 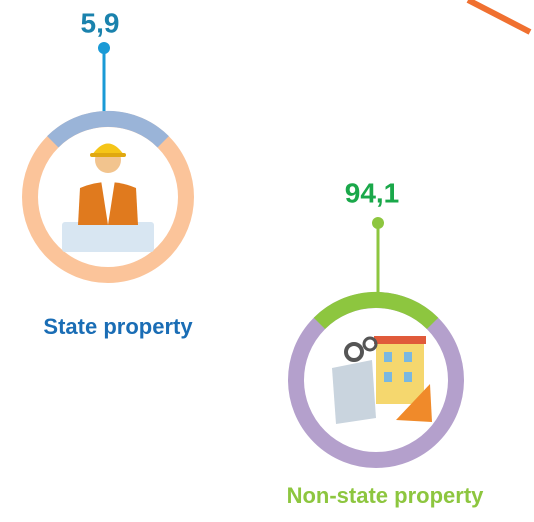 I want to click on value-label: 94,1, so click(x=372, y=192).